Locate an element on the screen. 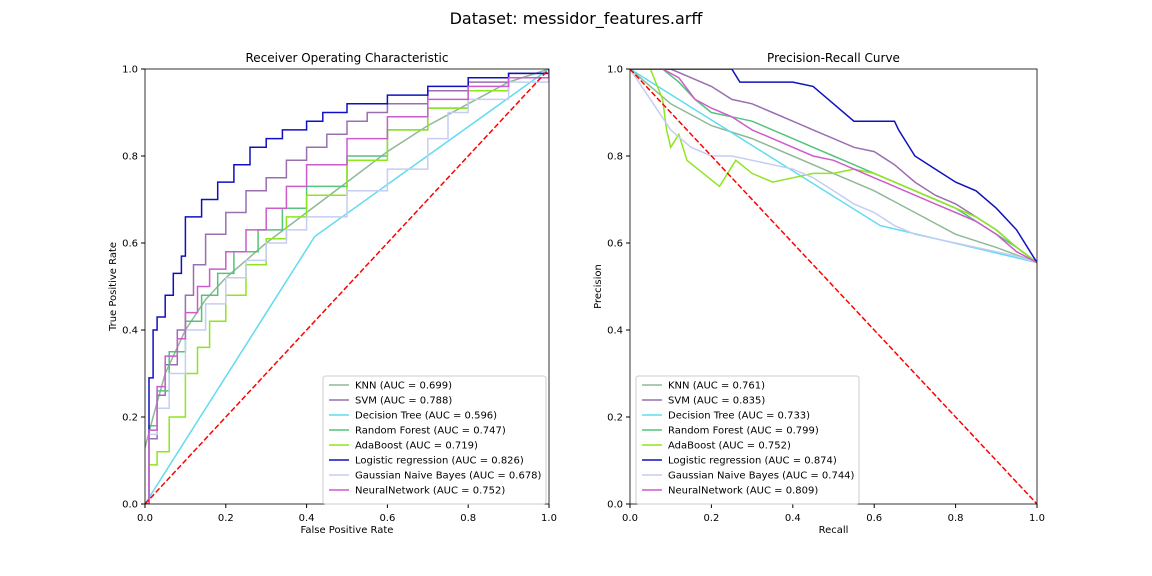 This screenshot has width=1152, height=576. pr-x-tick-label: 0.6 is located at coordinates (874, 518).